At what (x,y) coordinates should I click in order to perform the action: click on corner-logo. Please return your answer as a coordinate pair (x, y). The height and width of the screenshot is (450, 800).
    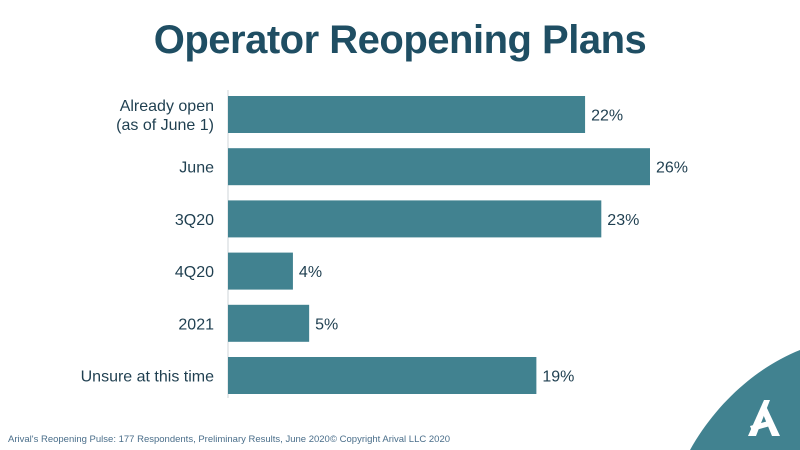
    Looking at the image, I should click on (745, 400).